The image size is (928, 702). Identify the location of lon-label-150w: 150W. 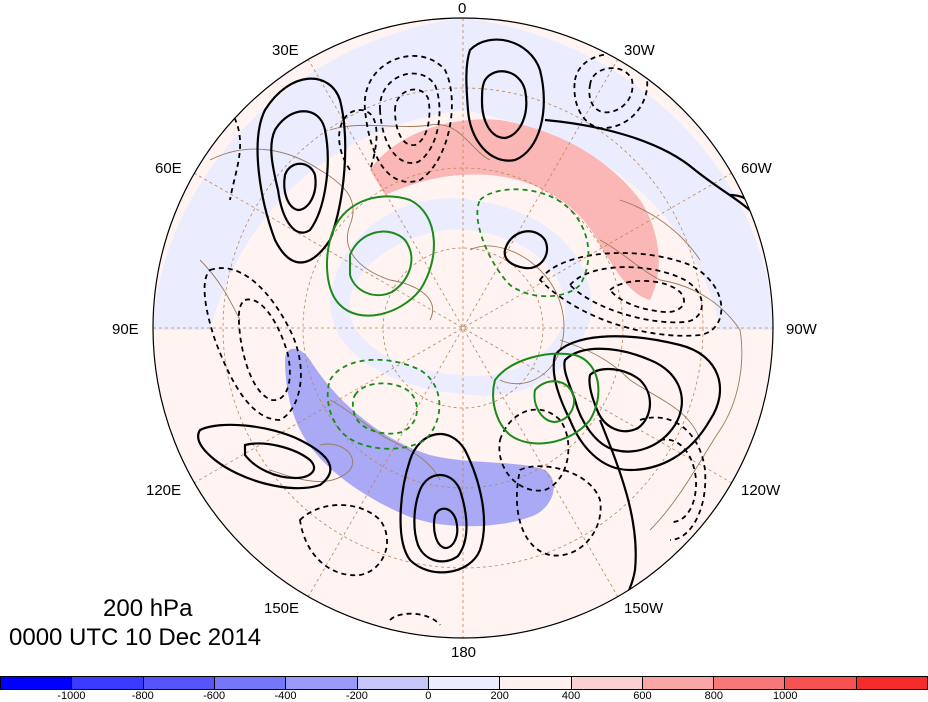
(644, 608).